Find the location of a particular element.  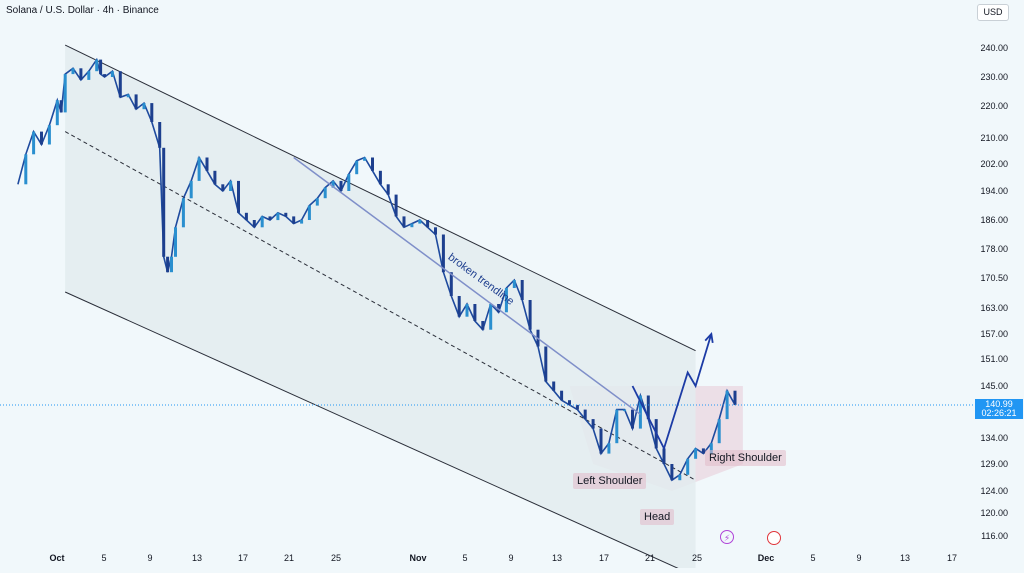

y-tick-label: 178.00 is located at coordinates (994, 249).